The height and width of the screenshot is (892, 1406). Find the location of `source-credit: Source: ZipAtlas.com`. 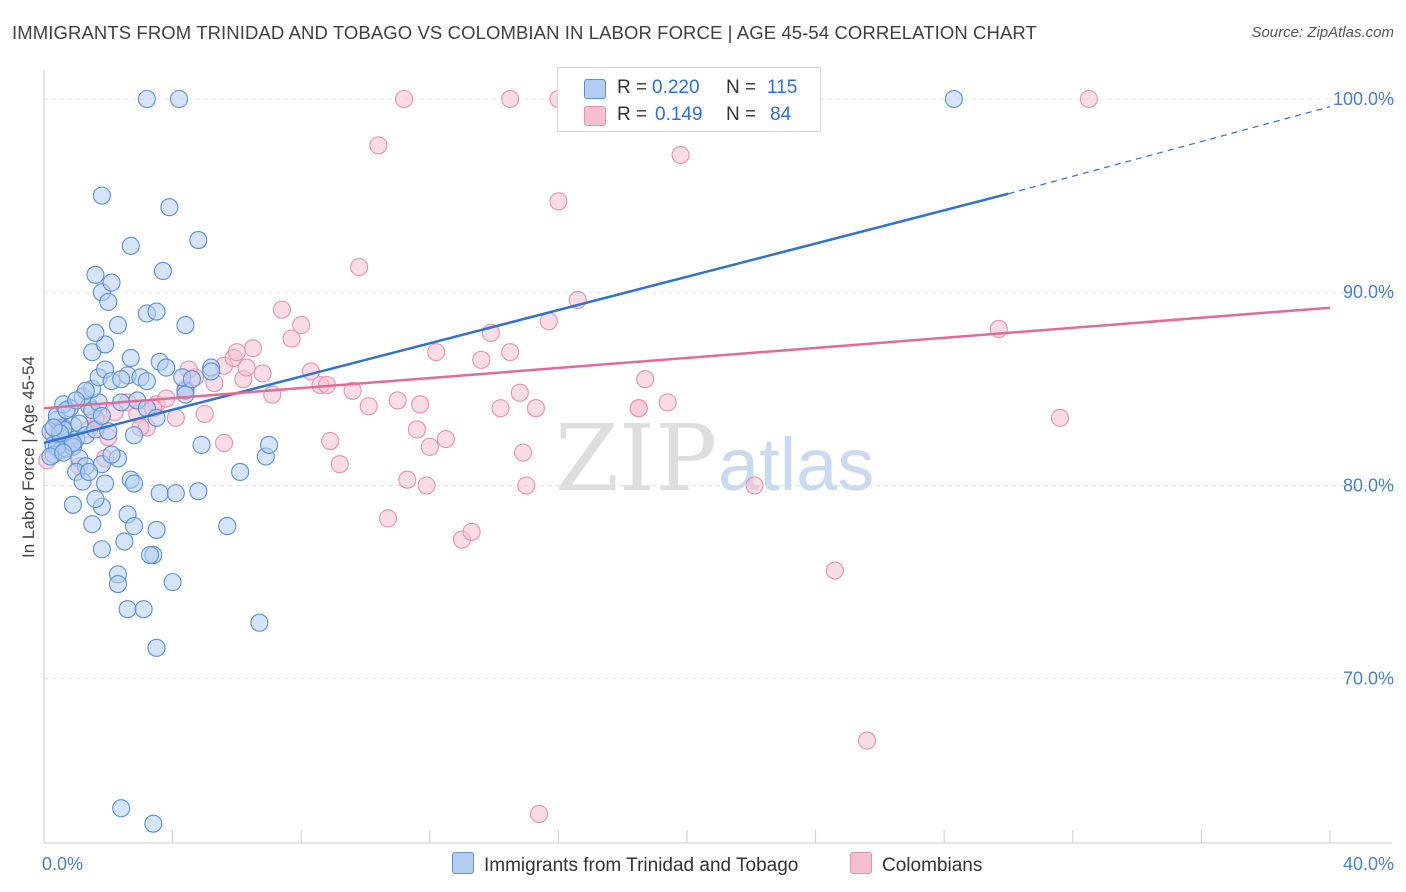

source-credit: Source: ZipAtlas.com is located at coordinates (1322, 32).